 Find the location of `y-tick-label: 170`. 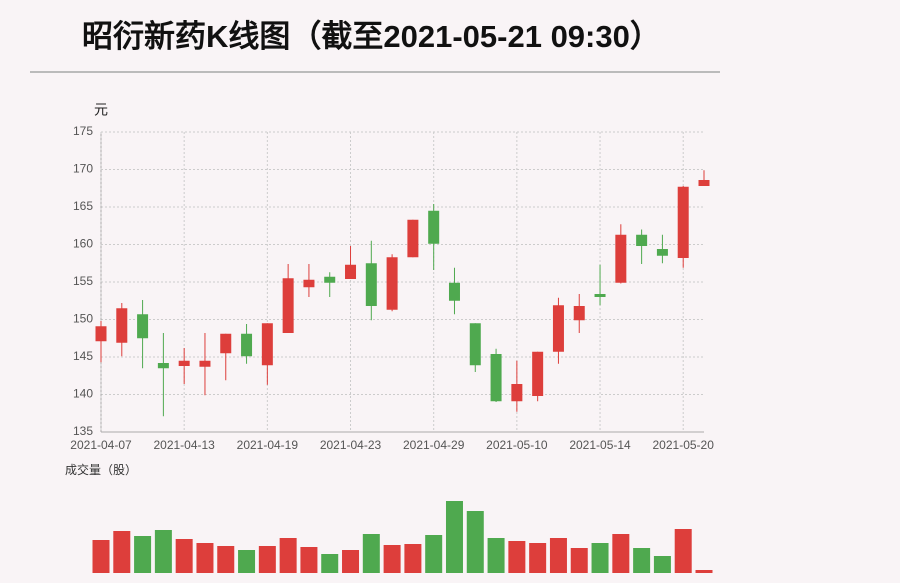

y-tick-label: 170 is located at coordinates (83, 169).